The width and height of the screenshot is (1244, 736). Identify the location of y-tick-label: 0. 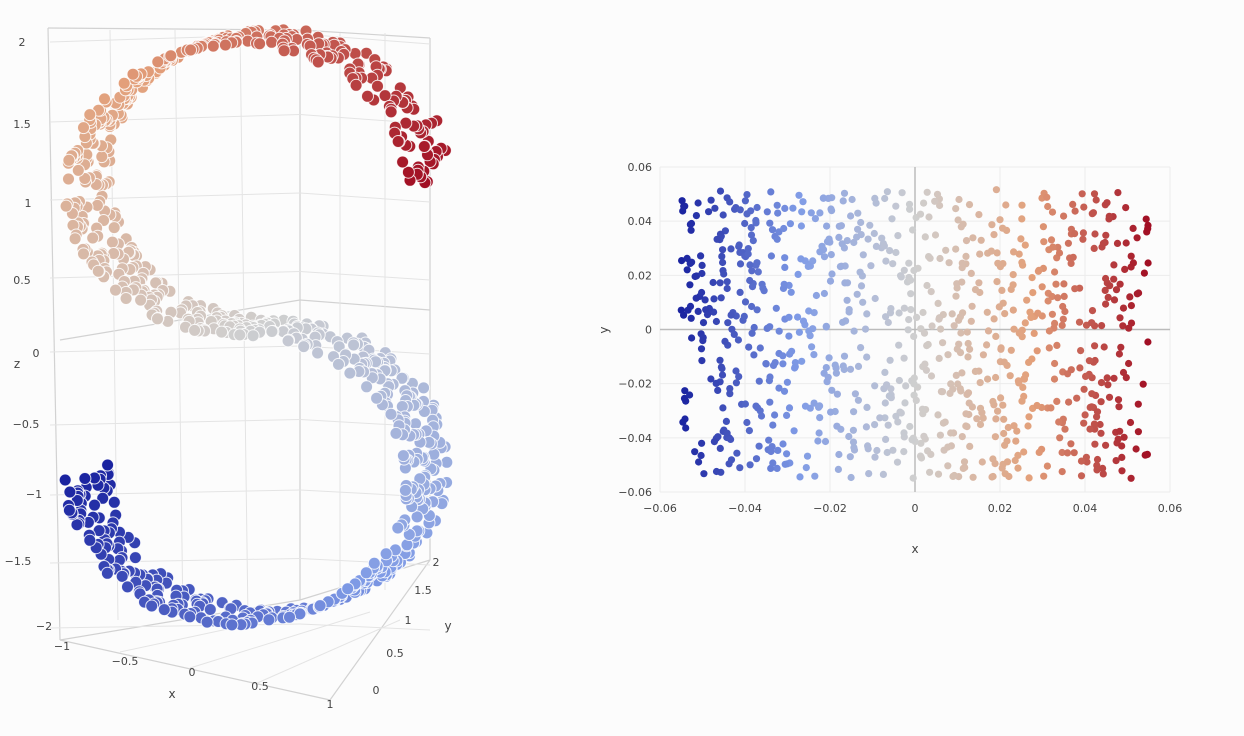
(648, 330).